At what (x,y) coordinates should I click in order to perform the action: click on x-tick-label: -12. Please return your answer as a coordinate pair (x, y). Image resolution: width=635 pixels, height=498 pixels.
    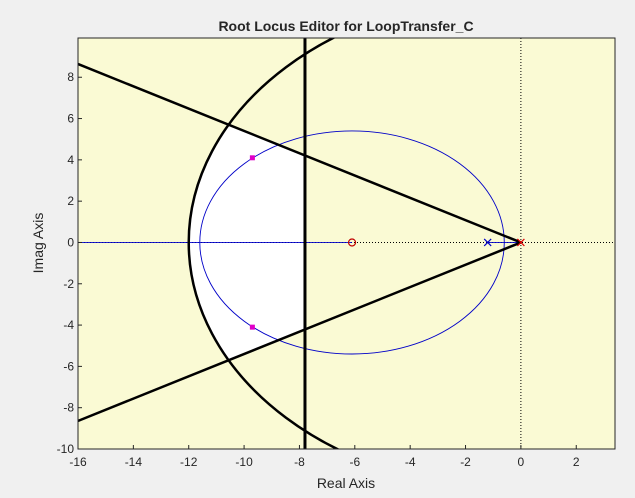
    Looking at the image, I should click on (189, 462).